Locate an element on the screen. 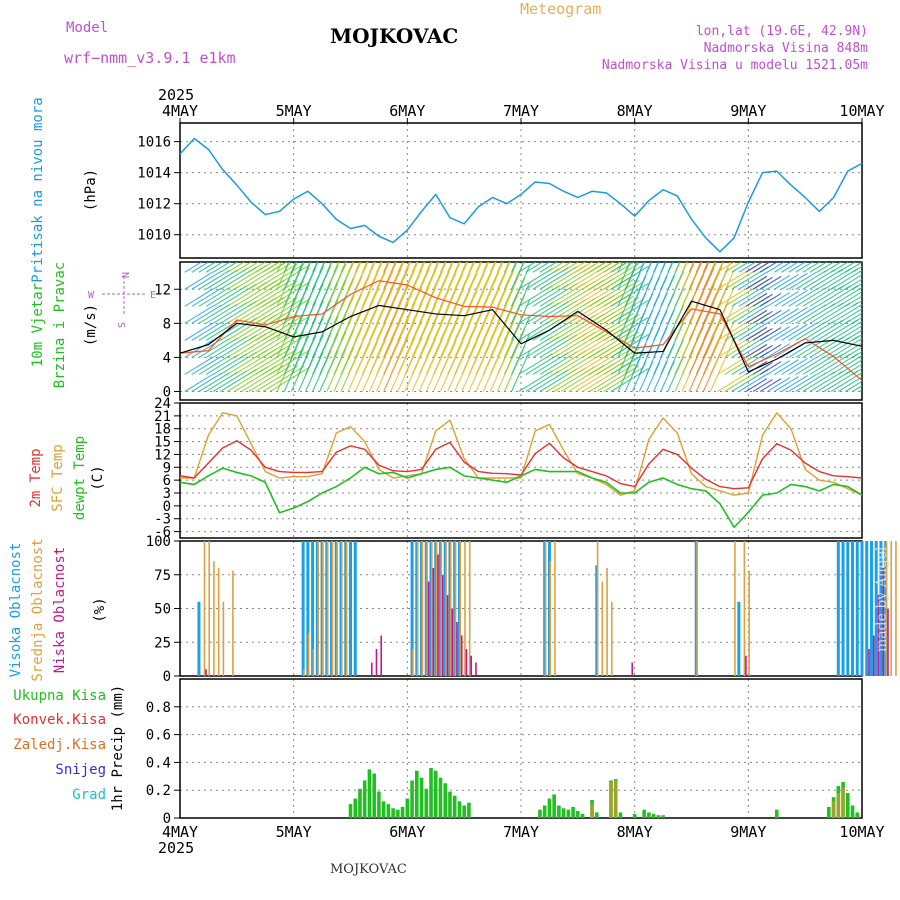 This screenshot has width=900, height=900. wind-ytick-label: 8 is located at coordinates (167, 324).